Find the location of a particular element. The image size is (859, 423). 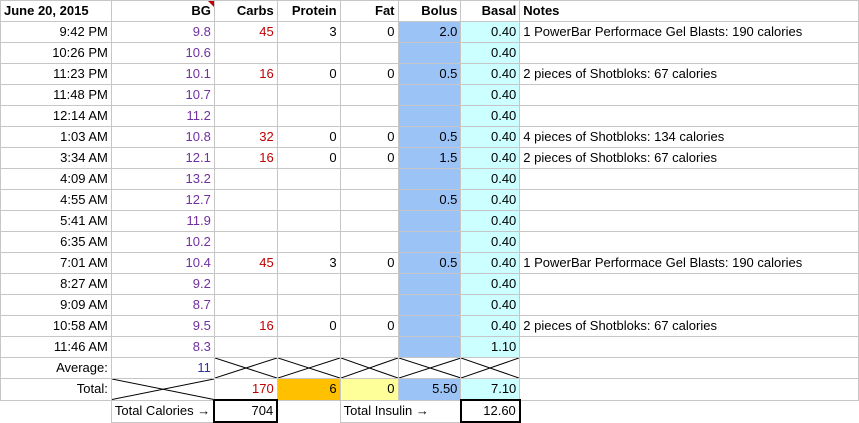

notes-cell: 4 pieces of Shotbloks: 134 calories is located at coordinates (689, 137).